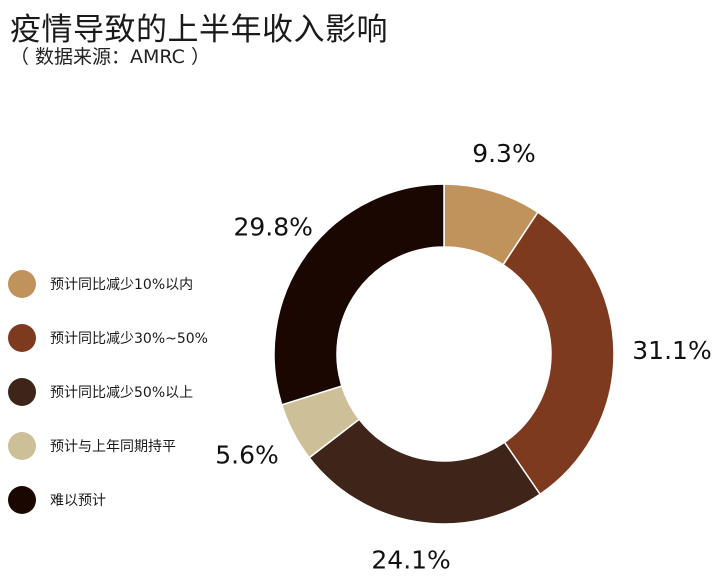 Image resolution: width=720 pixels, height=585 pixels. What do you see at coordinates (128, 499) in the screenshot?
I see `legend-item-4: 难以预计` at bounding box center [128, 499].